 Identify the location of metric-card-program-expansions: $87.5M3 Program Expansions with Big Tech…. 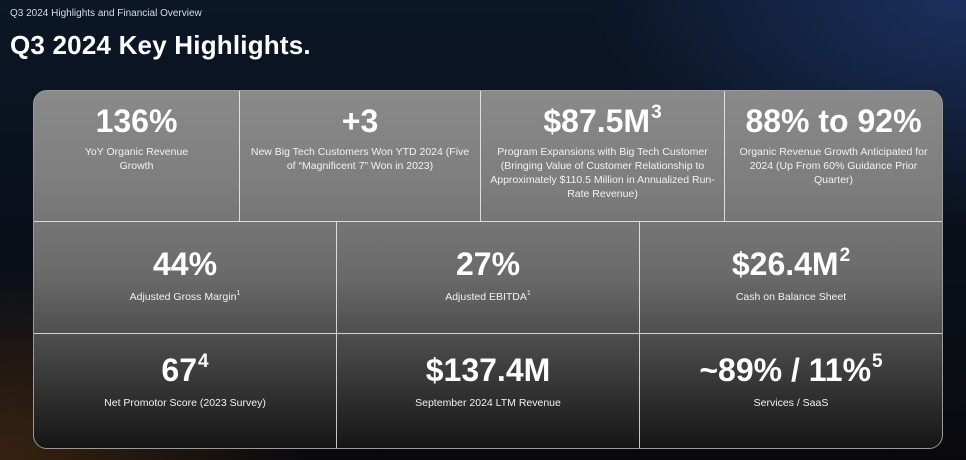
(603, 156).